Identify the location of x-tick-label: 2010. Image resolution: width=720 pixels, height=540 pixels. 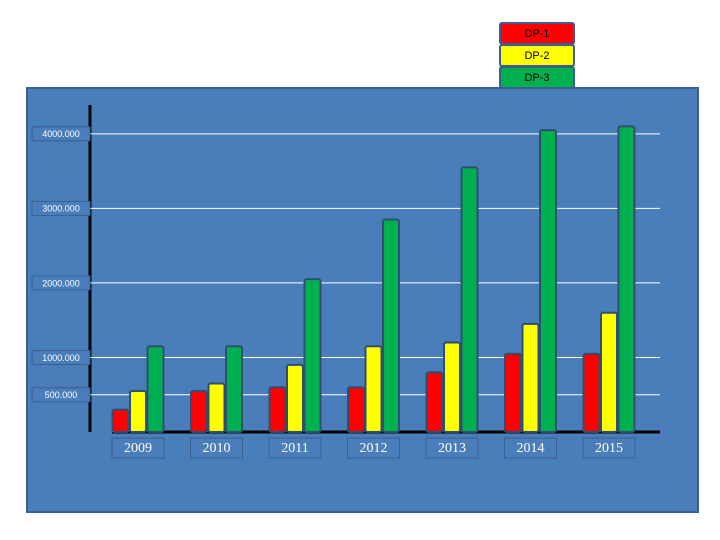
(217, 448).